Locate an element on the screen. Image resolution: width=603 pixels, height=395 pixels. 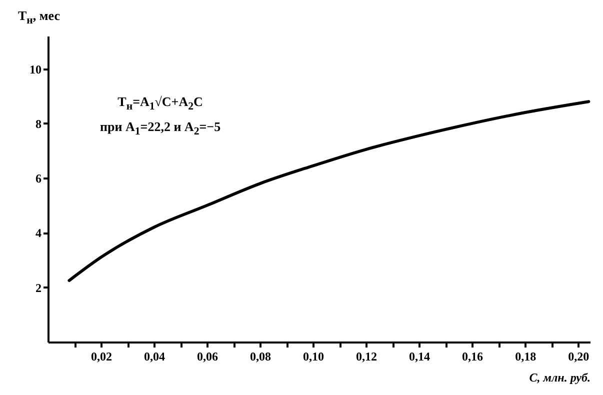
y-tick-label: 6 is located at coordinates (39, 179).